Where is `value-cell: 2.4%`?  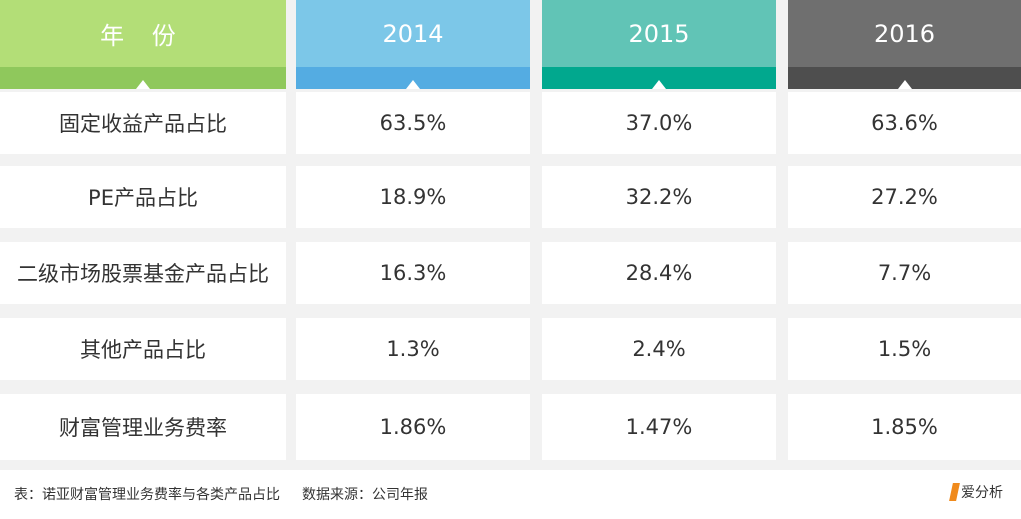 value-cell: 2.4% is located at coordinates (659, 349).